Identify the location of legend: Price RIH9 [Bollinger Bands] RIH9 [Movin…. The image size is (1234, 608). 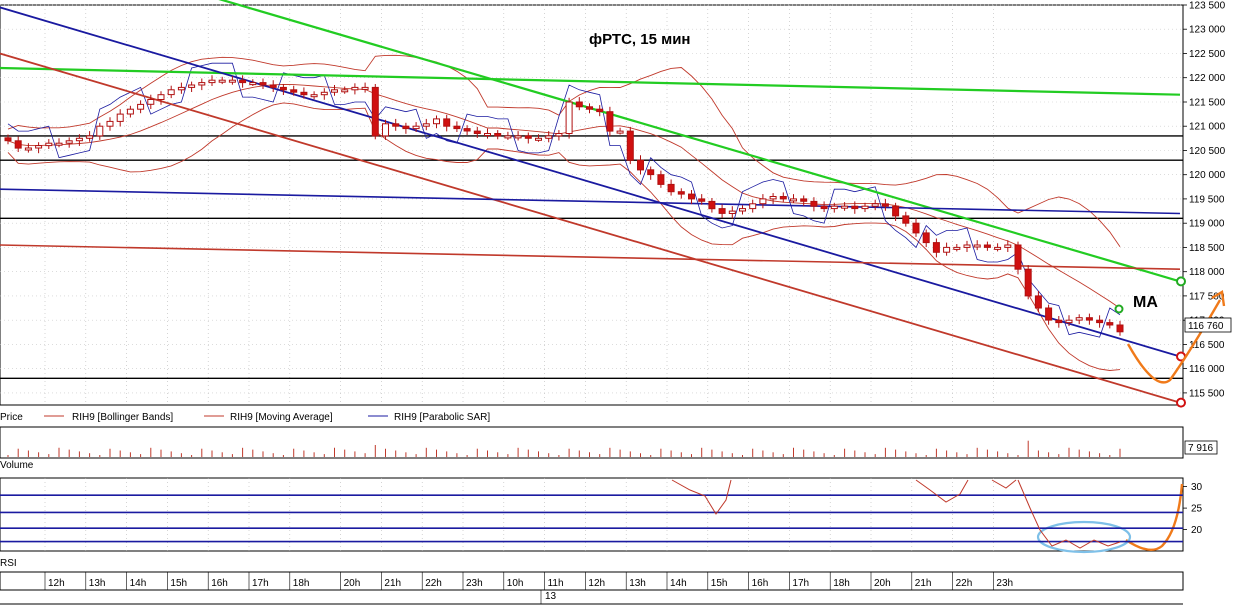
(245, 417).